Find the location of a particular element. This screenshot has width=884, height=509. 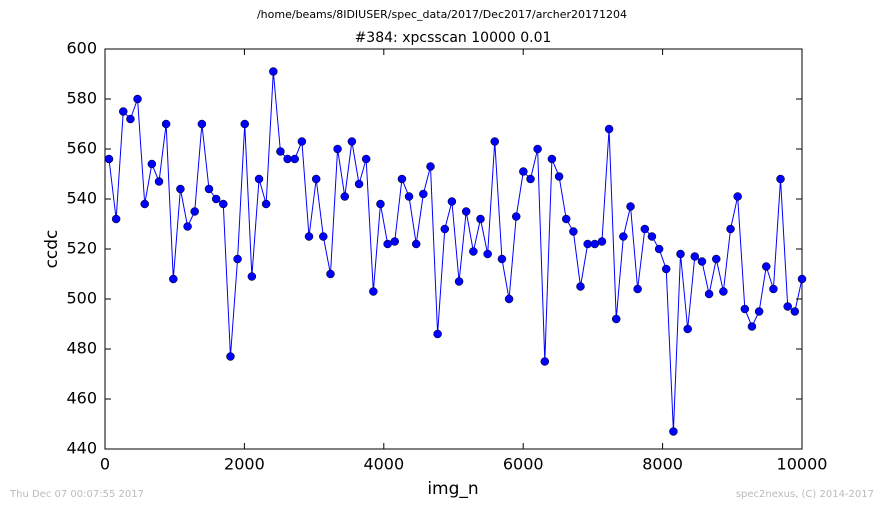

footer-credit: spec2nexus, (C) 2014-2017 is located at coordinates (805, 494).